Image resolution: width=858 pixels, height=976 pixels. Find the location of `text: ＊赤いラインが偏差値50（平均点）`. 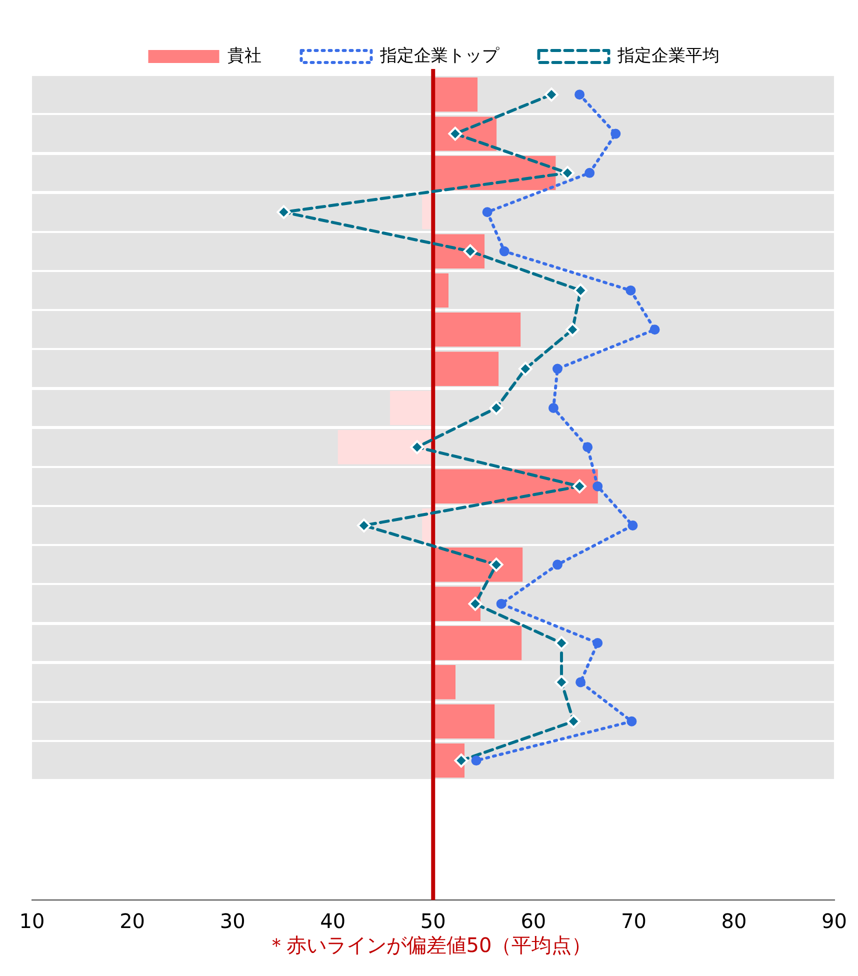

text: ＊赤いラインが偏差値50（平均点） is located at coordinates (429, 945).